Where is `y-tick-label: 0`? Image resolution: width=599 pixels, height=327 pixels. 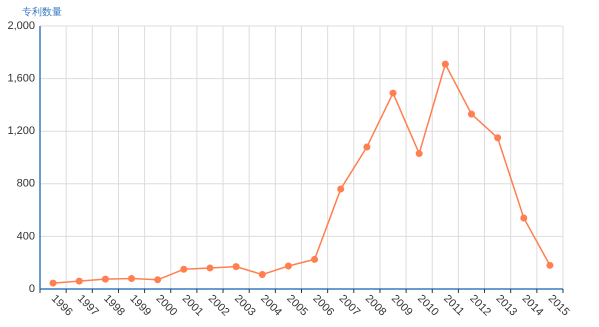 y-tick-label: 0 is located at coordinates (31, 288).